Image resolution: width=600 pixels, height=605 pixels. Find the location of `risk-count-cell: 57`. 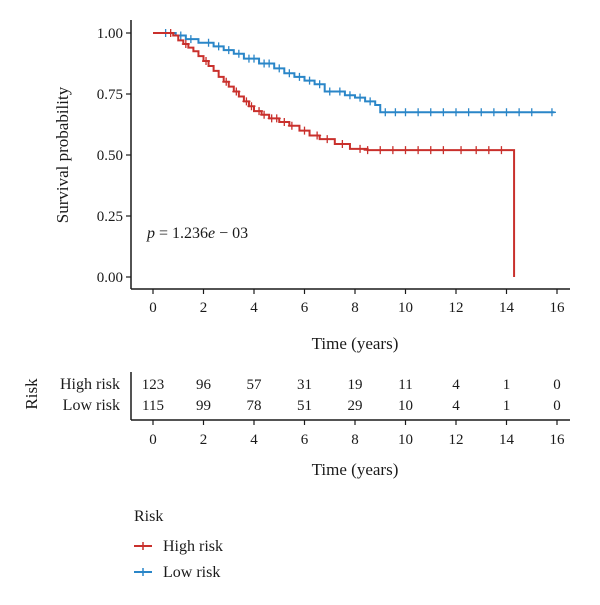

risk-count-cell: 57 is located at coordinates (255, 385).